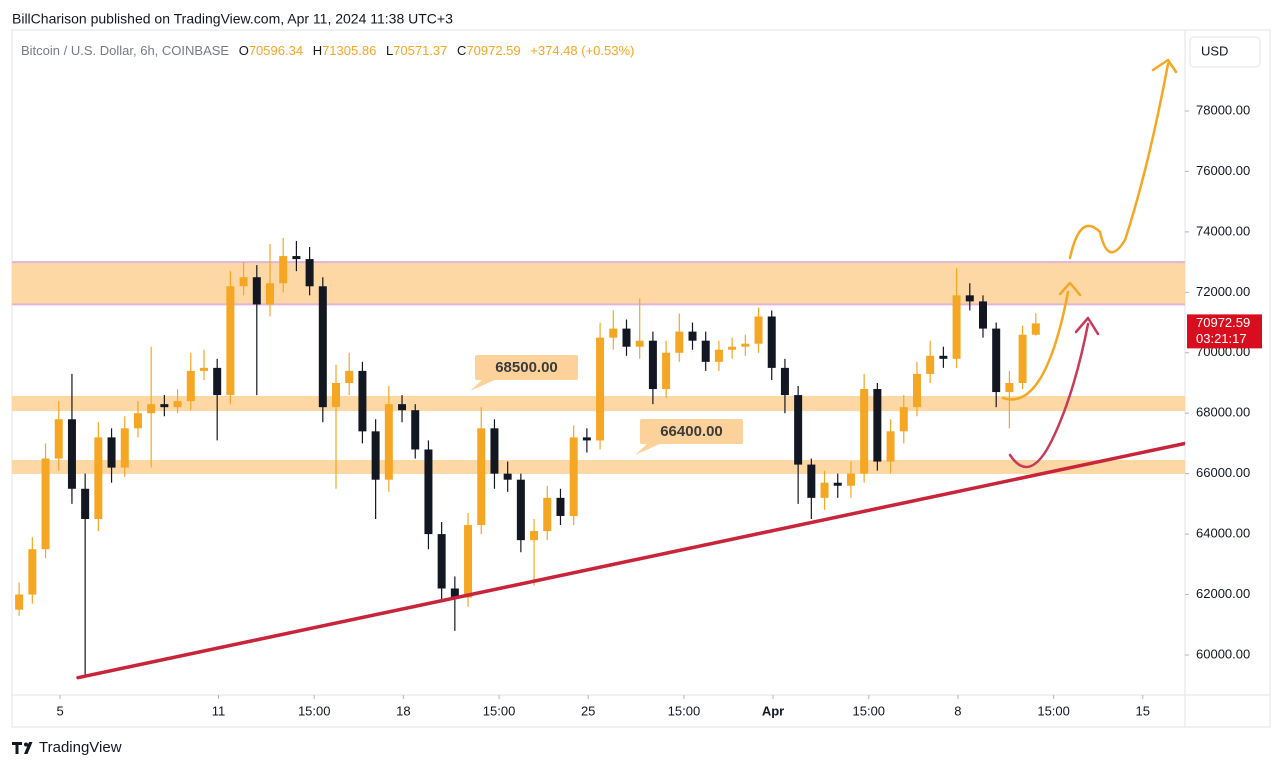 The image size is (1280, 769). What do you see at coordinates (317, 50) in the screenshot?
I see `ohlc-prefix: H` at bounding box center [317, 50].